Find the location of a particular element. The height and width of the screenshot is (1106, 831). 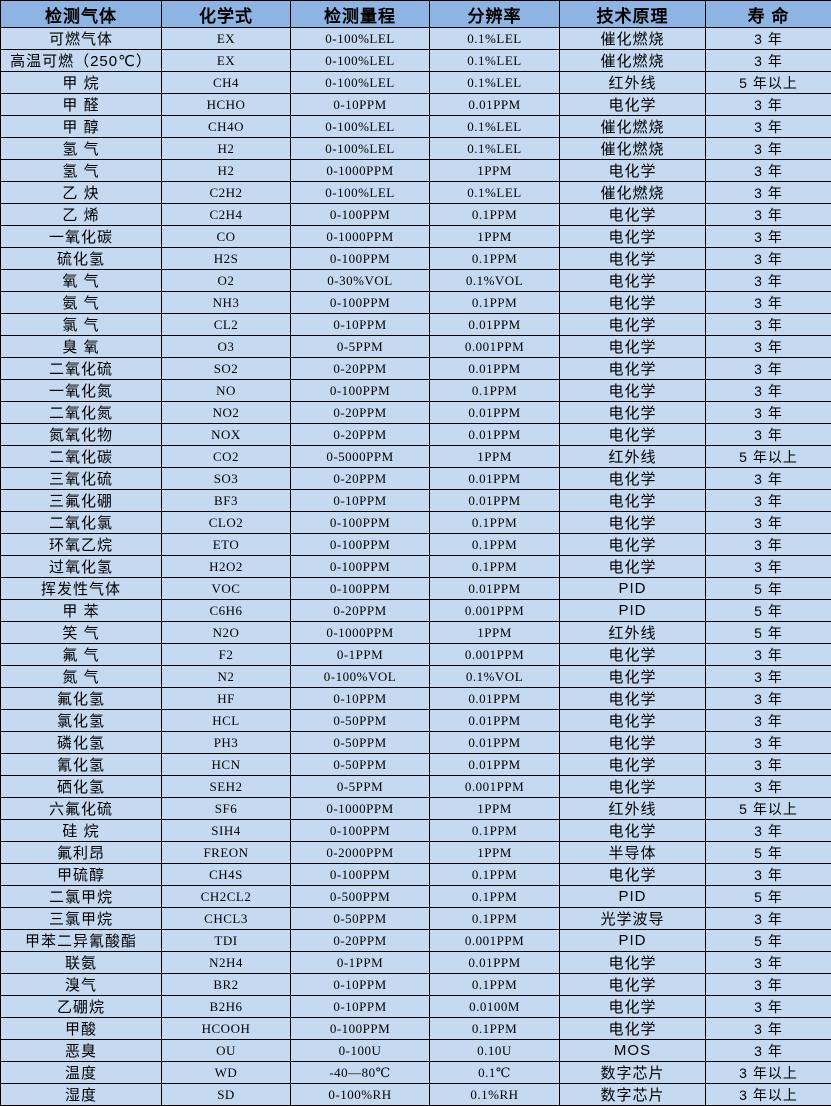

cell-gas-name: 二氧化氮 is located at coordinates (81, 413).